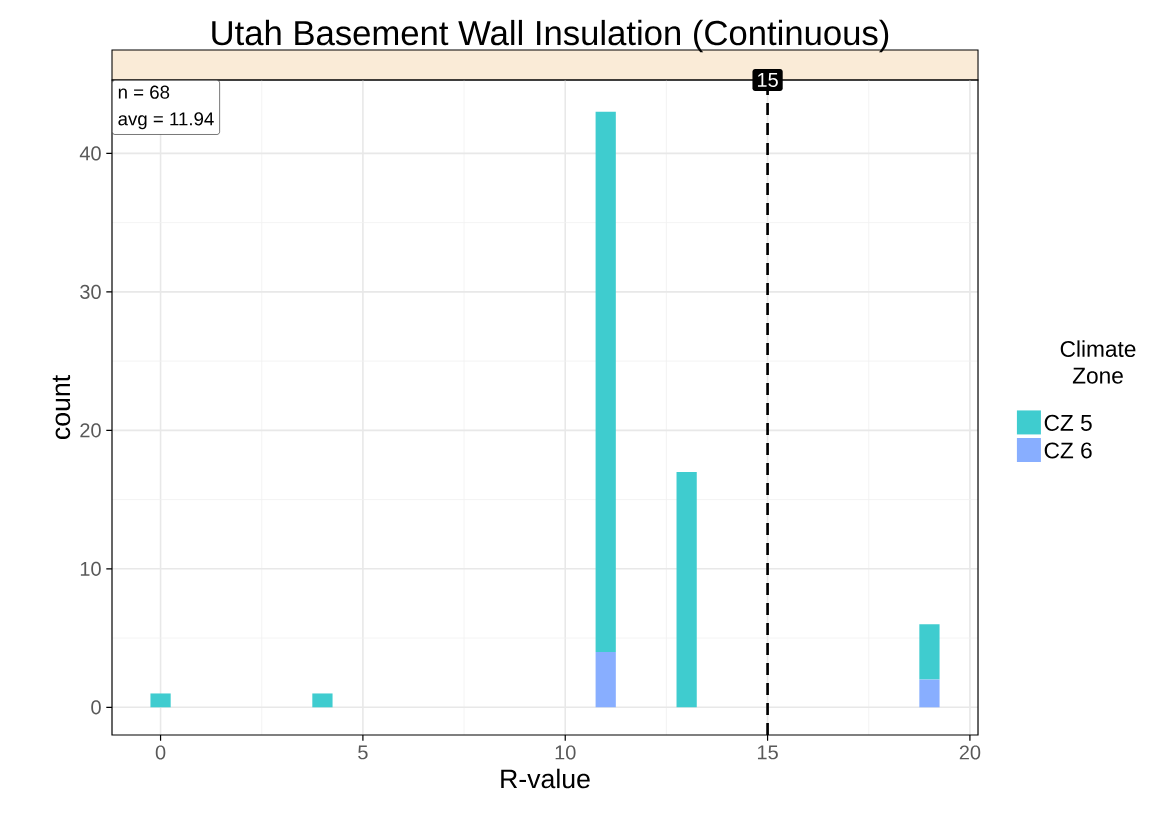  I want to click on y-tick-label: 20, so click(90, 430).